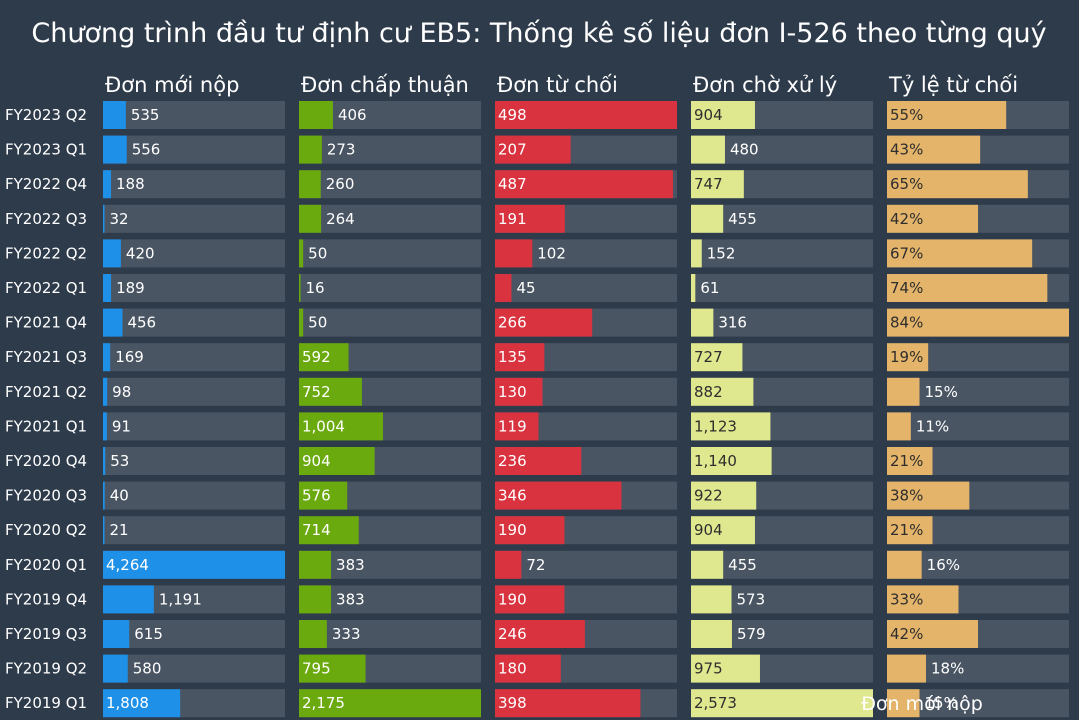 This screenshot has width=1079, height=720. I want to click on cell-fy2020-q3-col3: 346, so click(586, 495).